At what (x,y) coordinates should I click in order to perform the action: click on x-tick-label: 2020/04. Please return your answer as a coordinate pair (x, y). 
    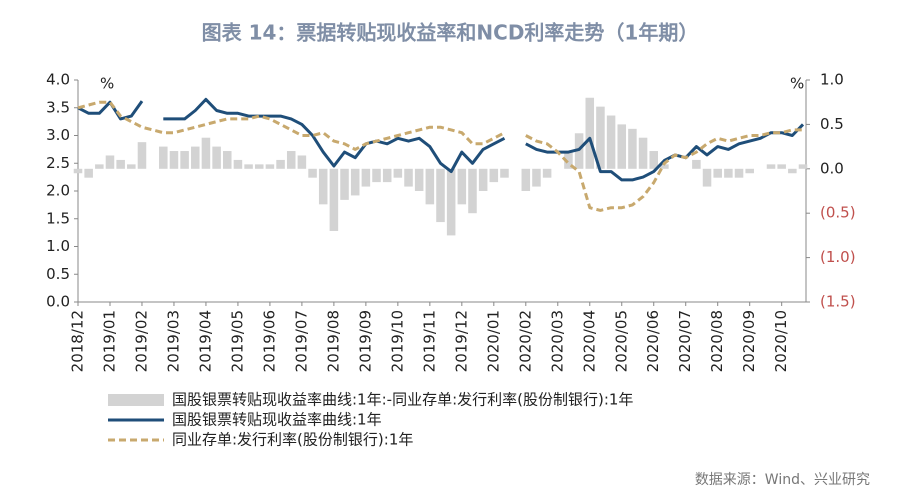
    Looking at the image, I should click on (589, 341).